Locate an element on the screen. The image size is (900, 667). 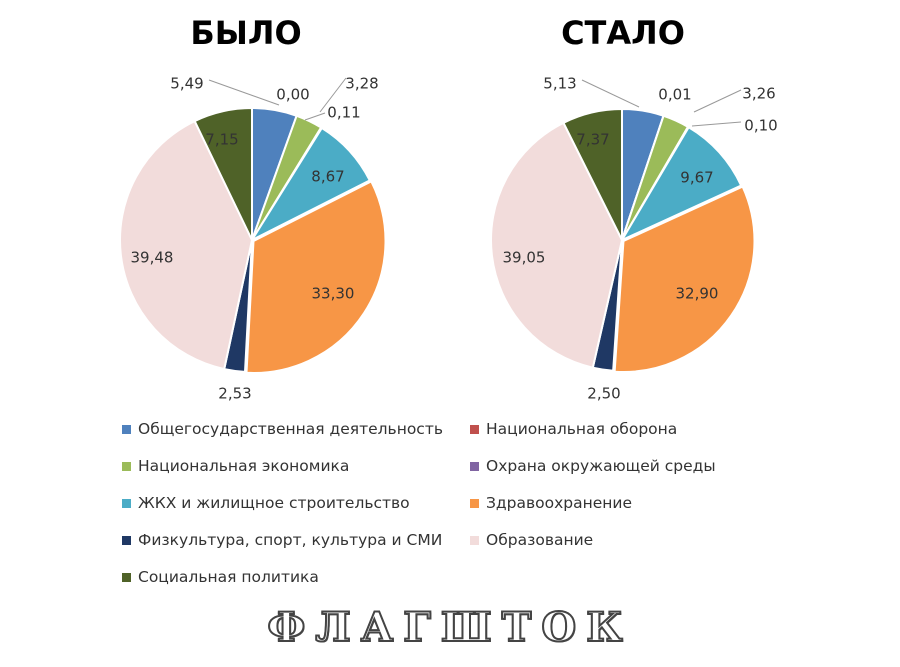
legend-item: Национальная оборона is located at coordinates (616, 429).